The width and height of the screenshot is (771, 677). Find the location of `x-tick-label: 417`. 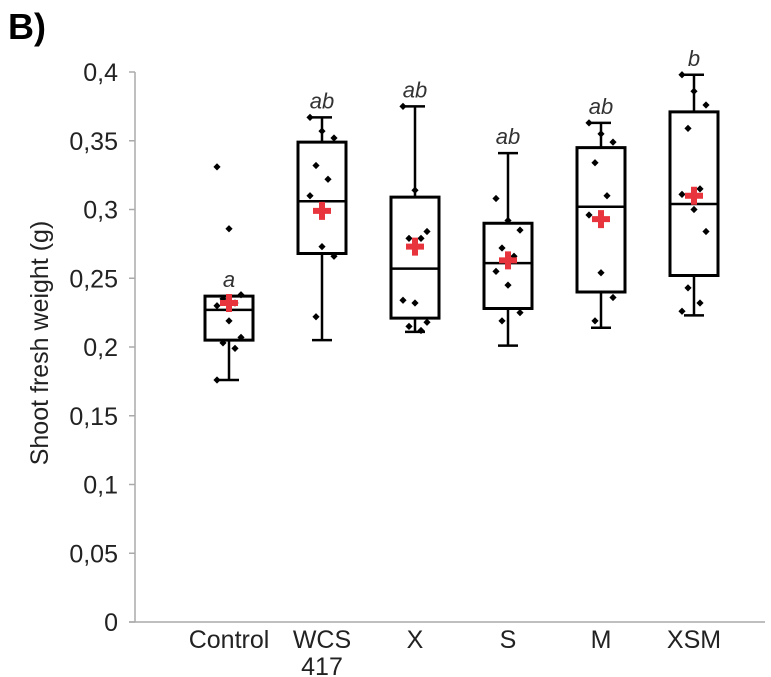

x-tick-label: 417 is located at coordinates (322, 665).